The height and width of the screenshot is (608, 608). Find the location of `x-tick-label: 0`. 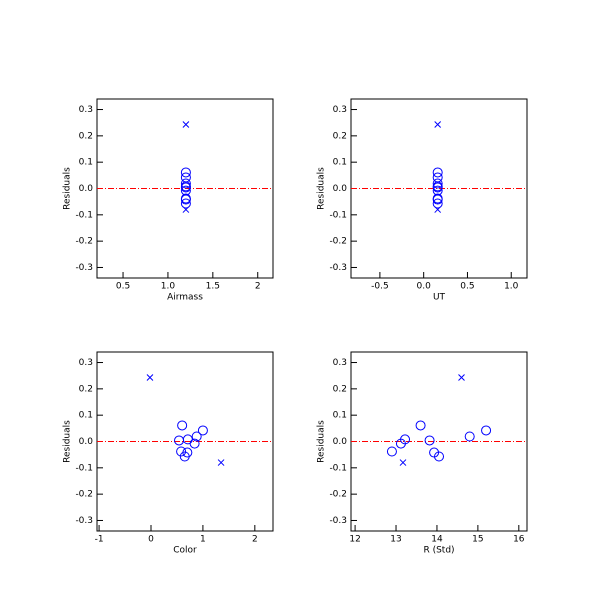

x-tick-label: 0 is located at coordinates (151, 540).